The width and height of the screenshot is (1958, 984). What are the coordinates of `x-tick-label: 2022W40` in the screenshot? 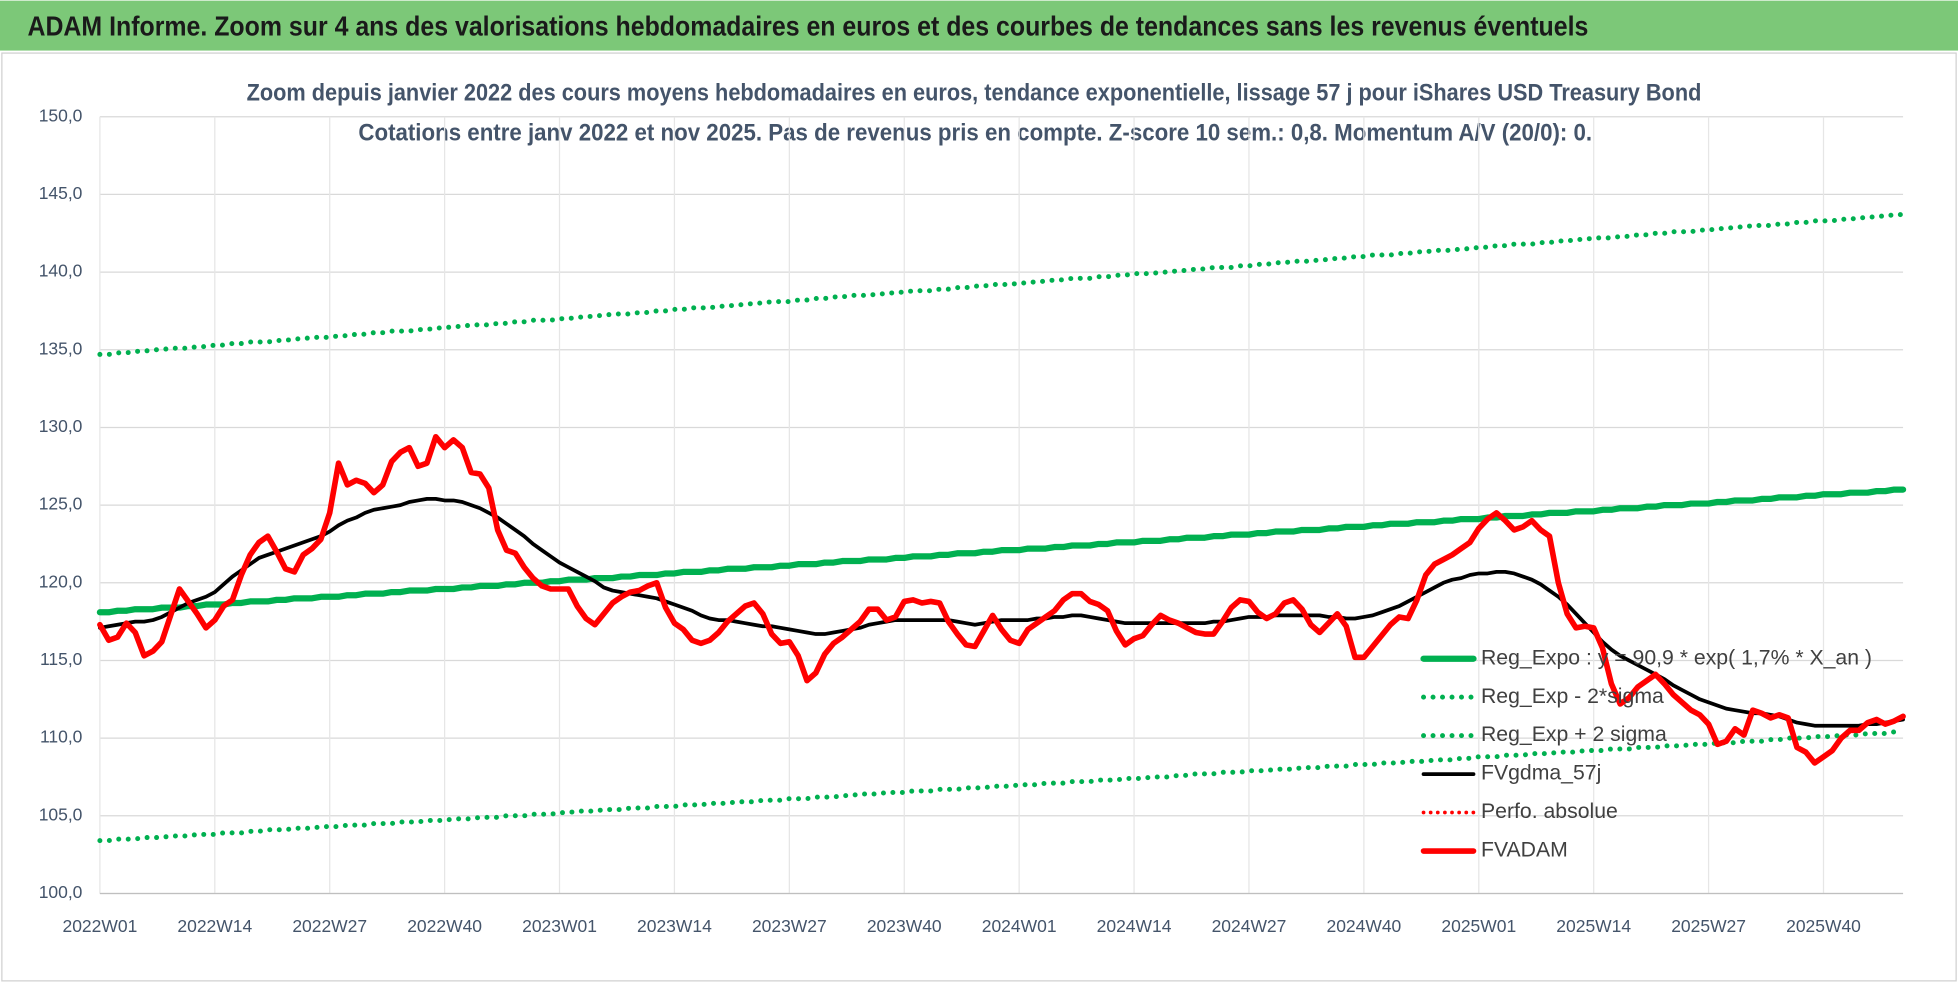 It's located at (444, 926).